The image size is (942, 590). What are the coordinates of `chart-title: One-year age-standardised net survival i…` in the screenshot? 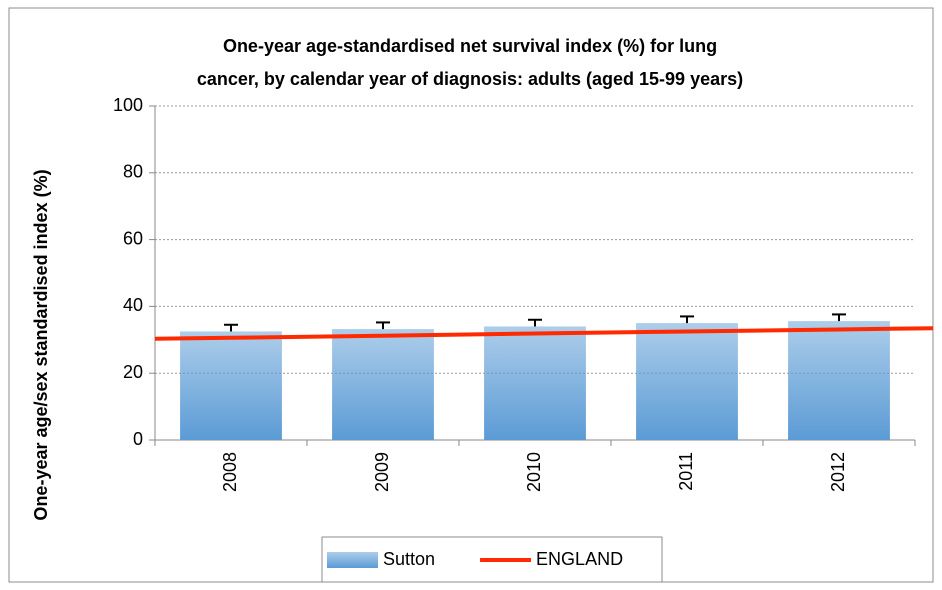 It's located at (470, 46).